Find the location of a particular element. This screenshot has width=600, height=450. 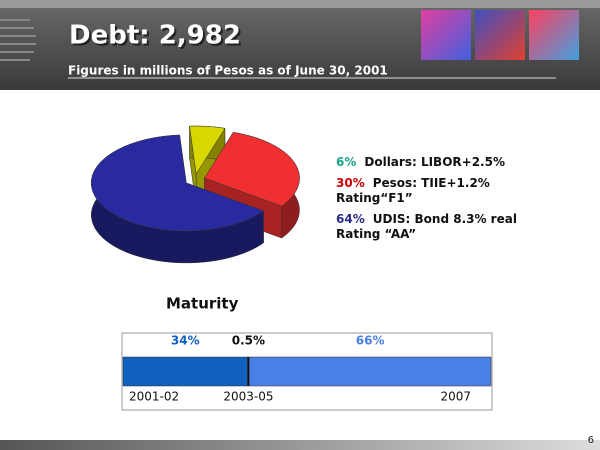

title: Debt: 2,982 is located at coordinates (155, 36).